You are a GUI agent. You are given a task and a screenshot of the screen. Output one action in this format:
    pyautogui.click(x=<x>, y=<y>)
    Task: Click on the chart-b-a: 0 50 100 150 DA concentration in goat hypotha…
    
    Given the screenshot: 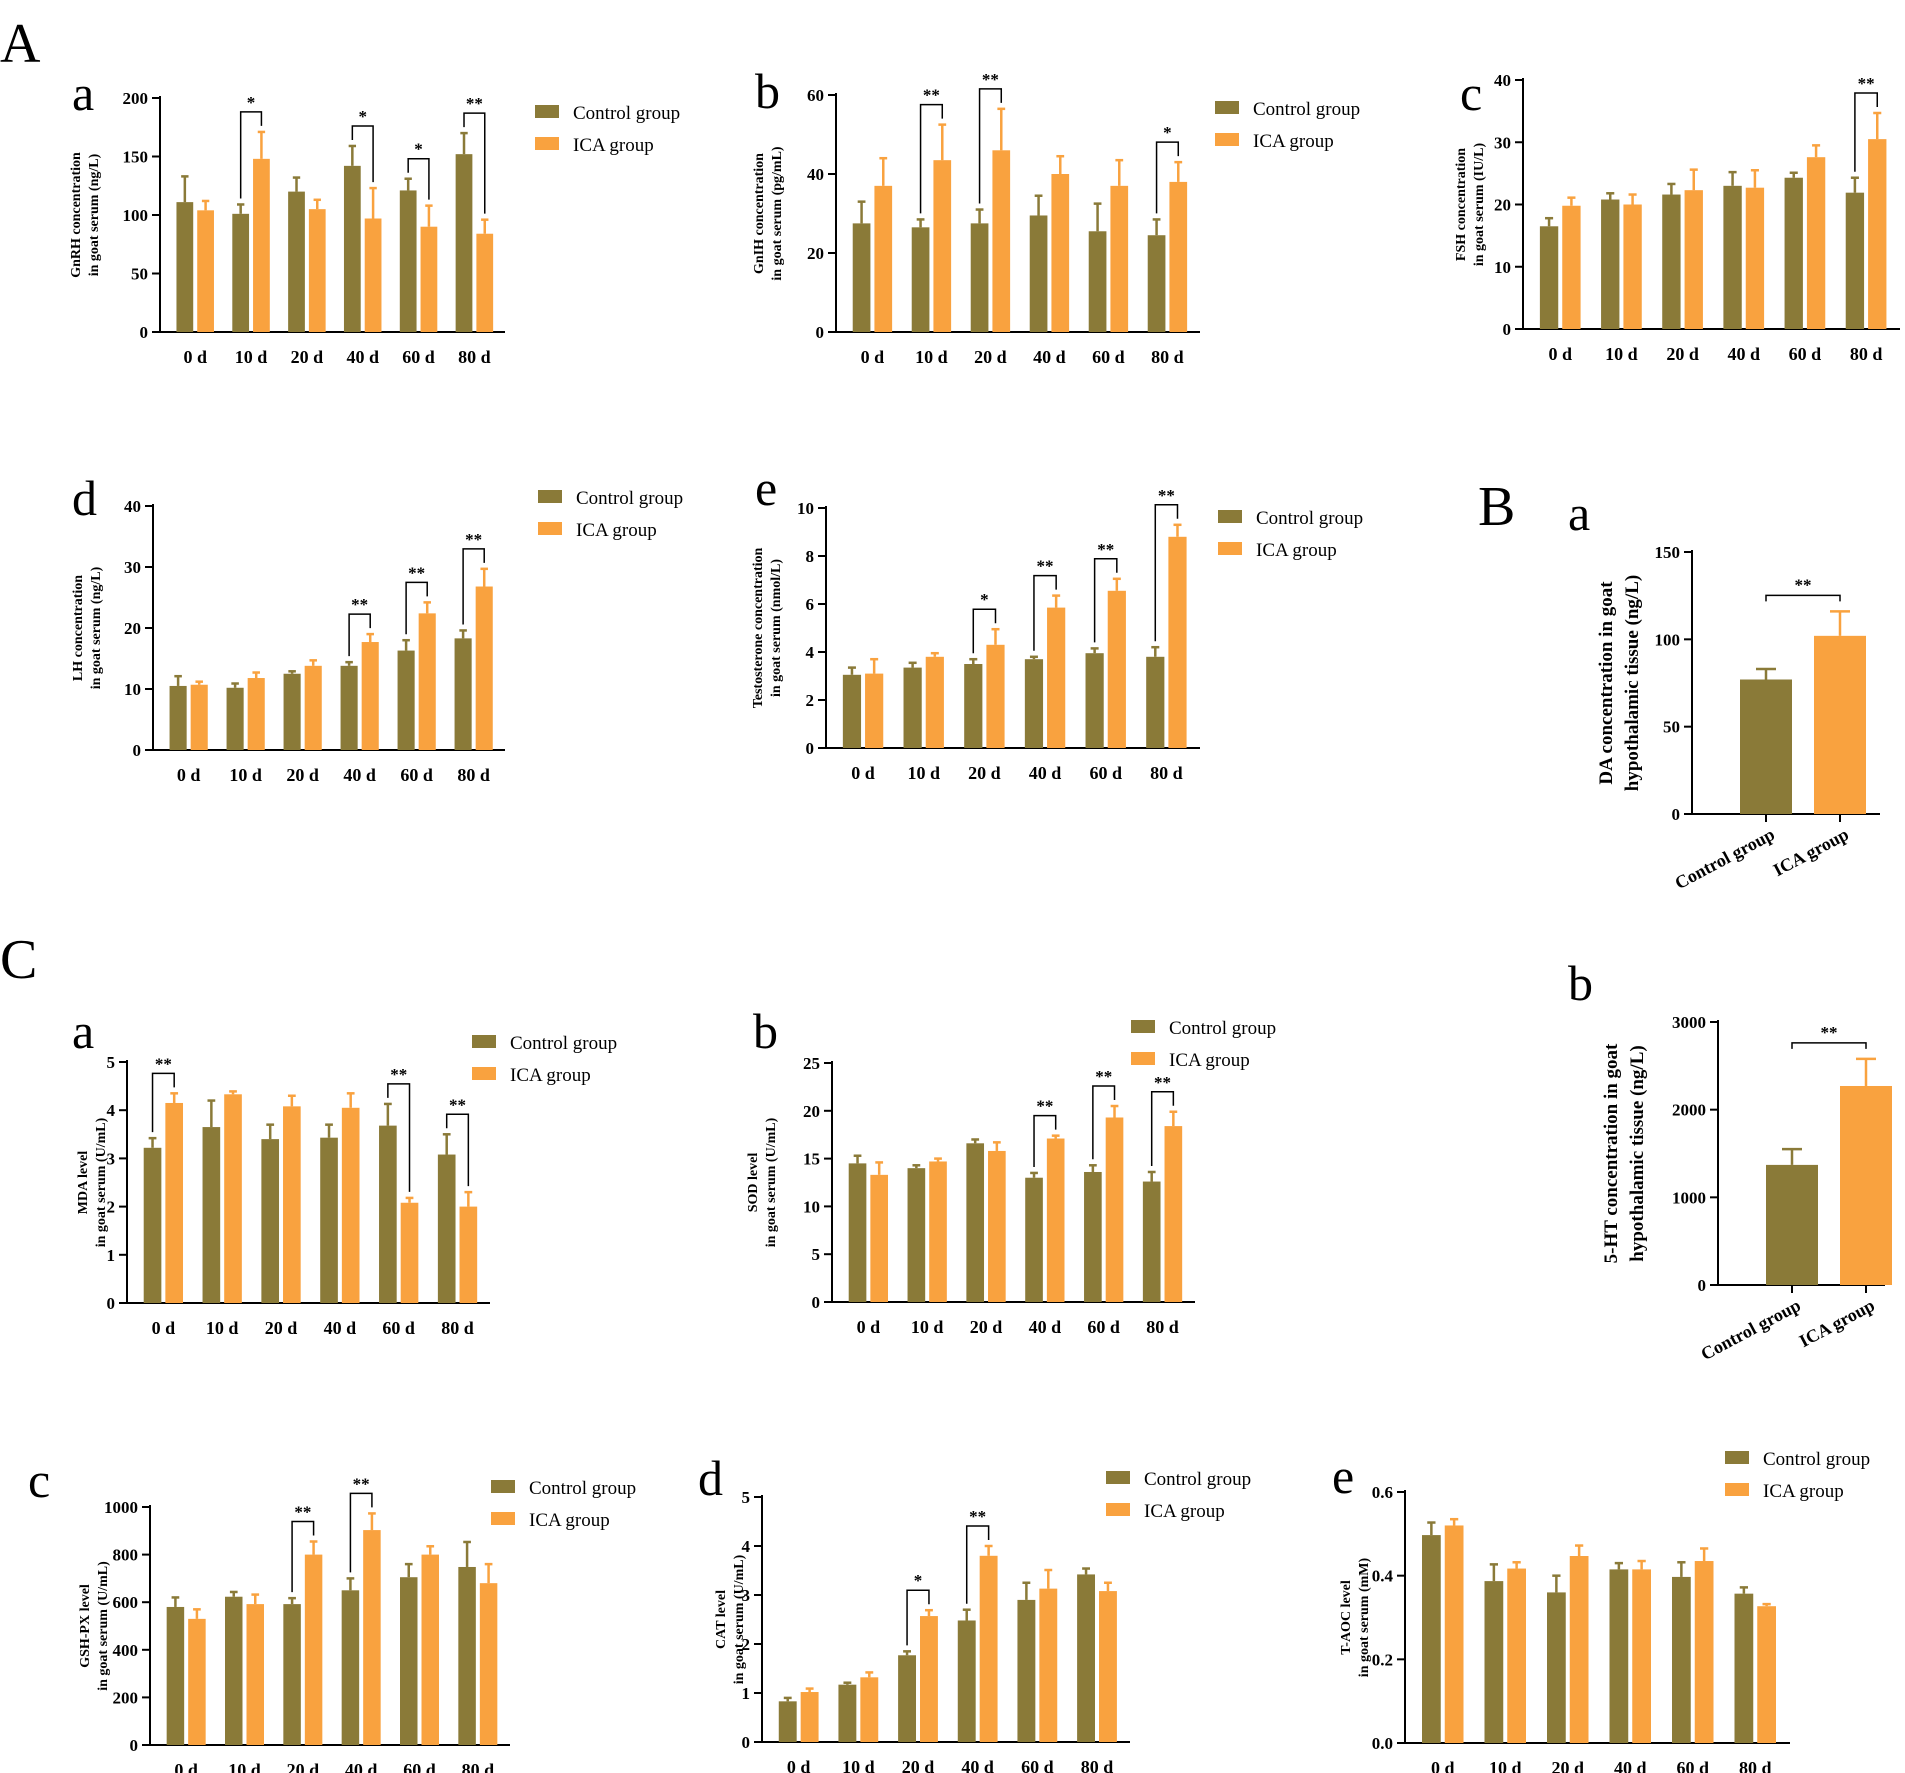 What is the action you would take?
    pyautogui.click(x=1724, y=689)
    